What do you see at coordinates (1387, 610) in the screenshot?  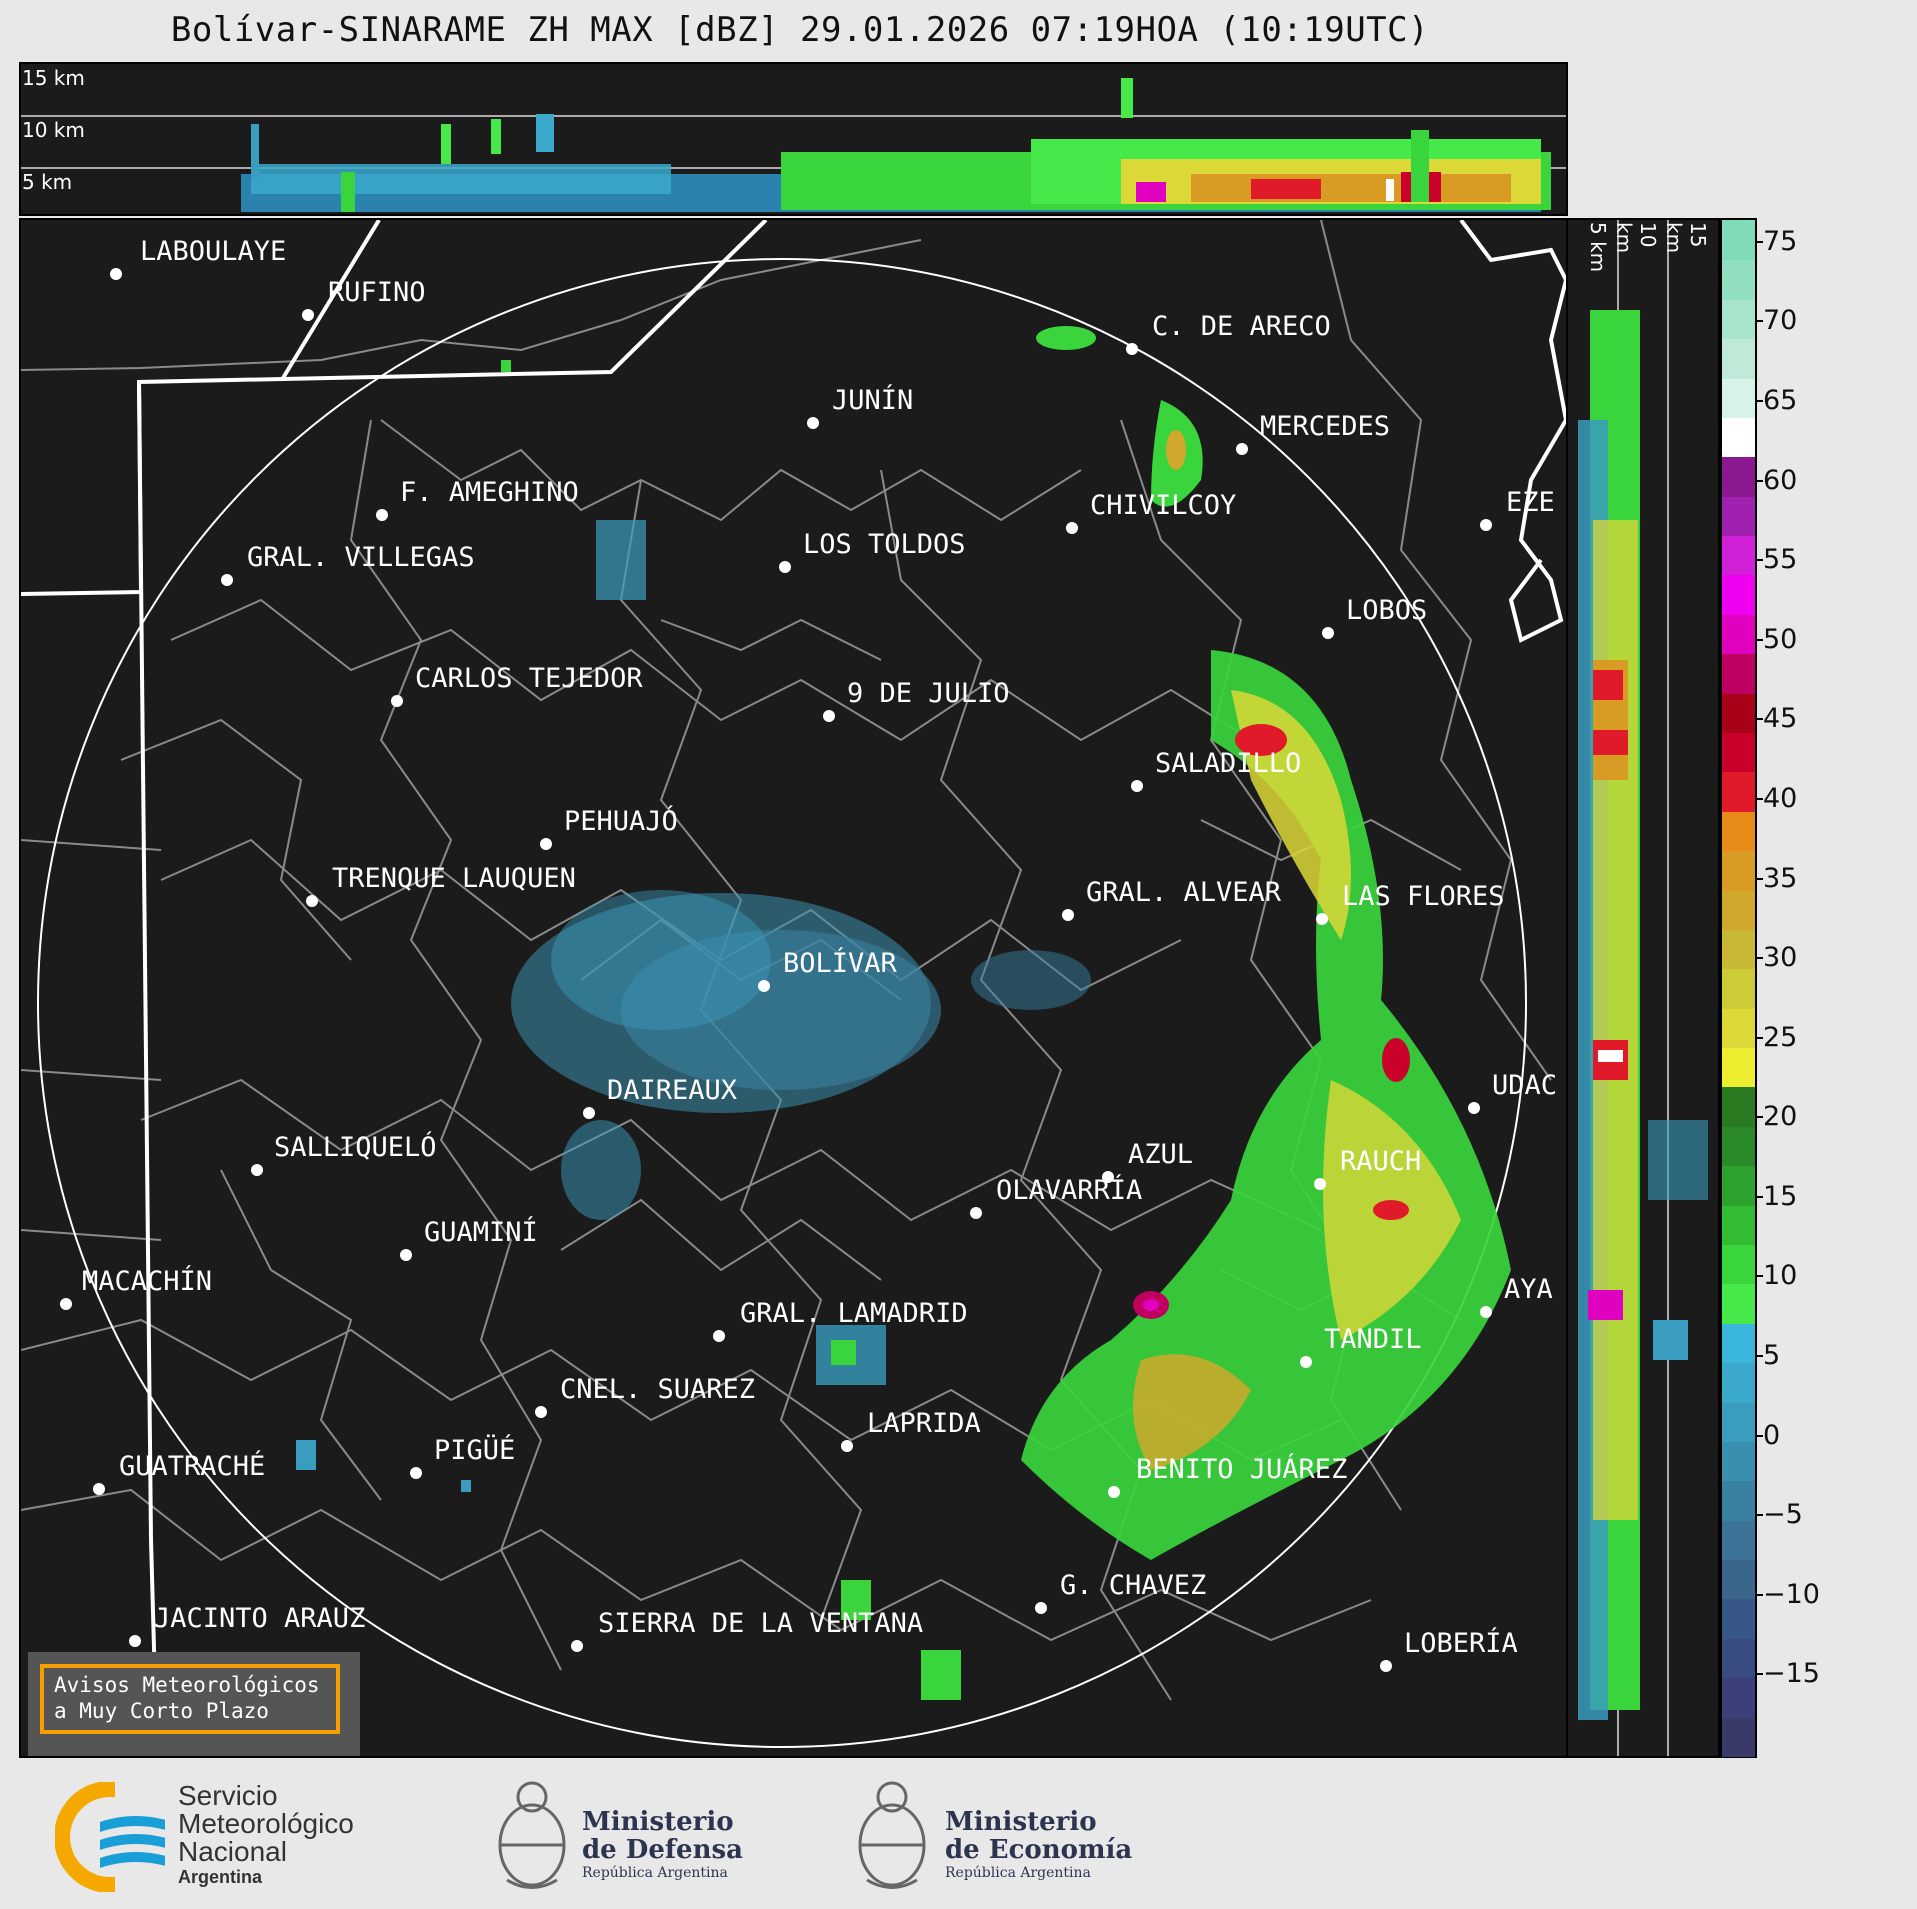 I see `city-label: LOBOS` at bounding box center [1387, 610].